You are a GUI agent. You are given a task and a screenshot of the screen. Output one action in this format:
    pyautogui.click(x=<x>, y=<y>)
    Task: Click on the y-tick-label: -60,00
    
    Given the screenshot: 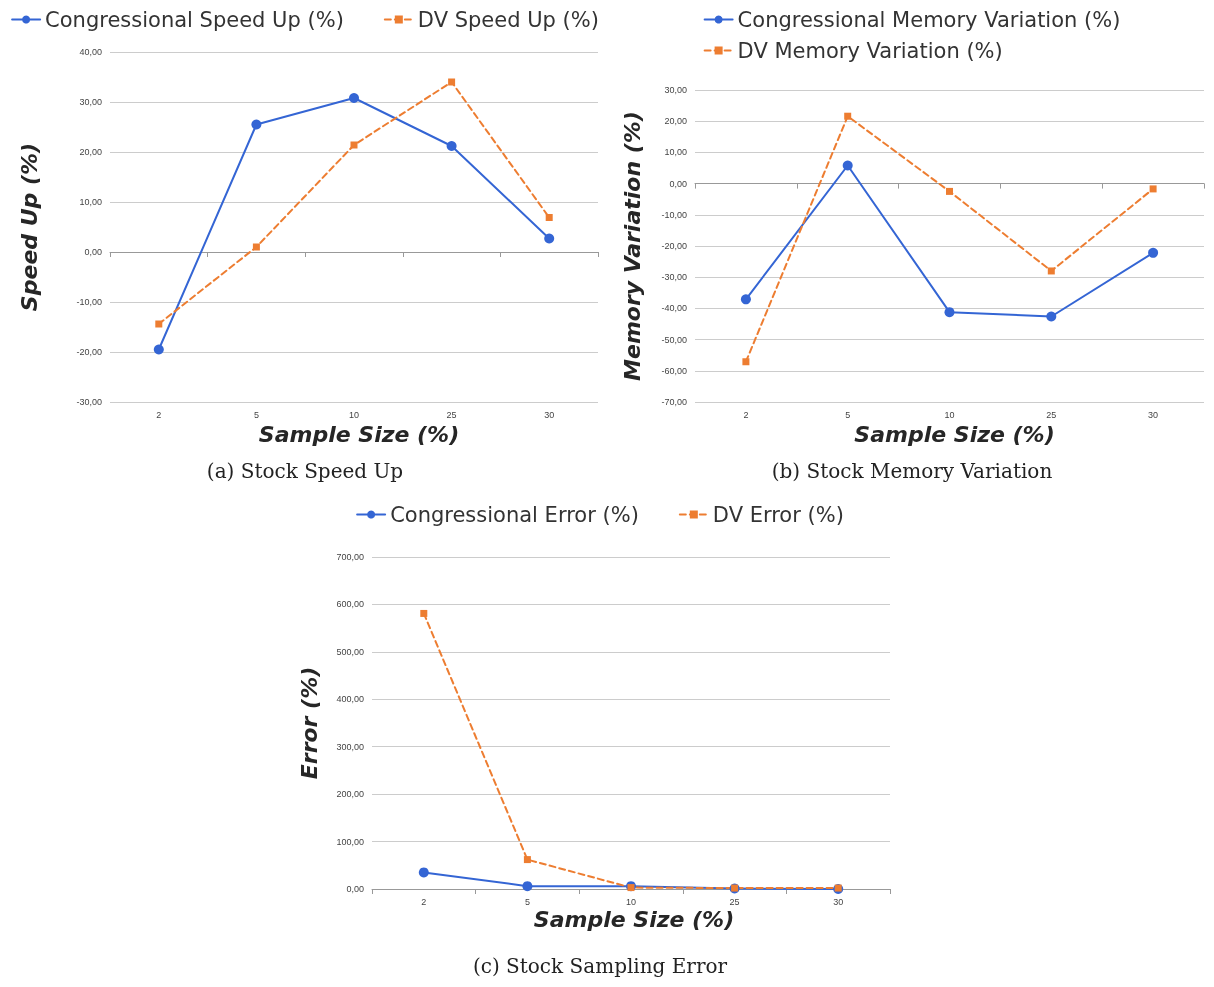 What is the action you would take?
    pyautogui.click(x=674, y=370)
    